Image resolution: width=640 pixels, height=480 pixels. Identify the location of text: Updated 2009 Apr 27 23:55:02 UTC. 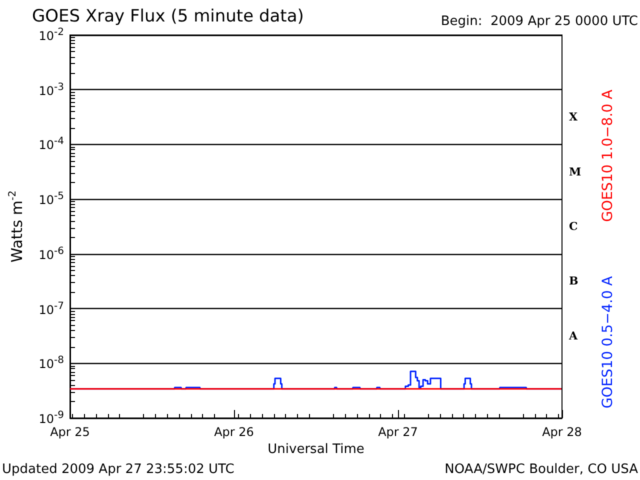
(118, 469).